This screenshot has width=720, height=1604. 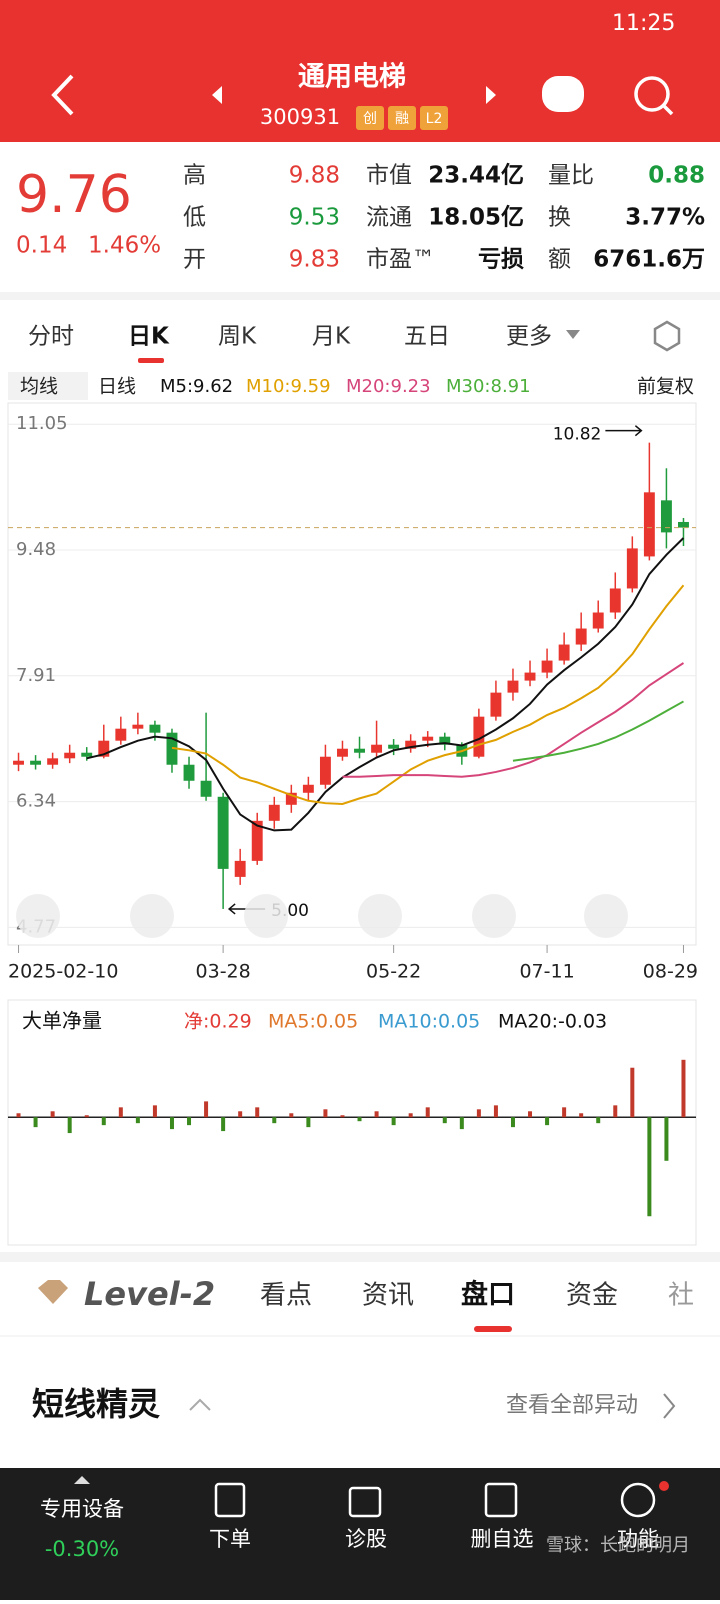 What do you see at coordinates (286, 1296) in the screenshot?
I see `bottom-tab: 看点` at bounding box center [286, 1296].